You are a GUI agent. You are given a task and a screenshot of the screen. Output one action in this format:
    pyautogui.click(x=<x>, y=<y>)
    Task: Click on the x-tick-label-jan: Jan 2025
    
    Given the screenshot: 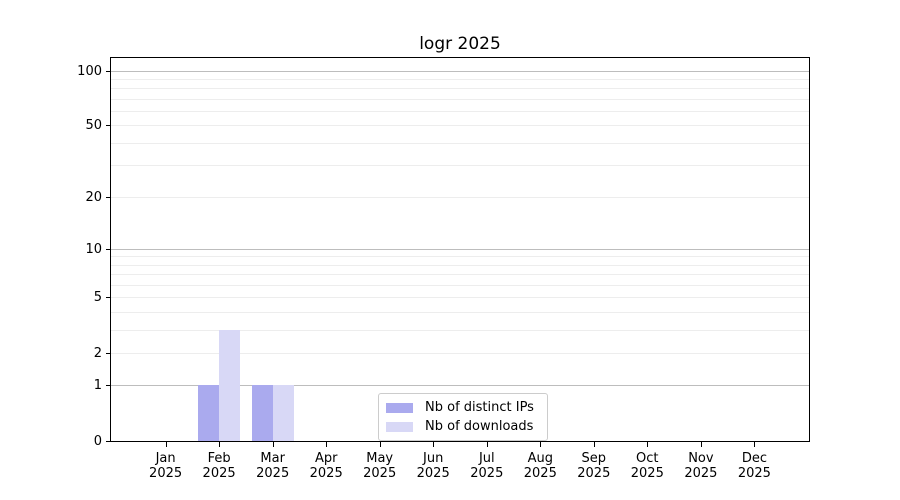 What is the action you would take?
    pyautogui.click(x=166, y=466)
    